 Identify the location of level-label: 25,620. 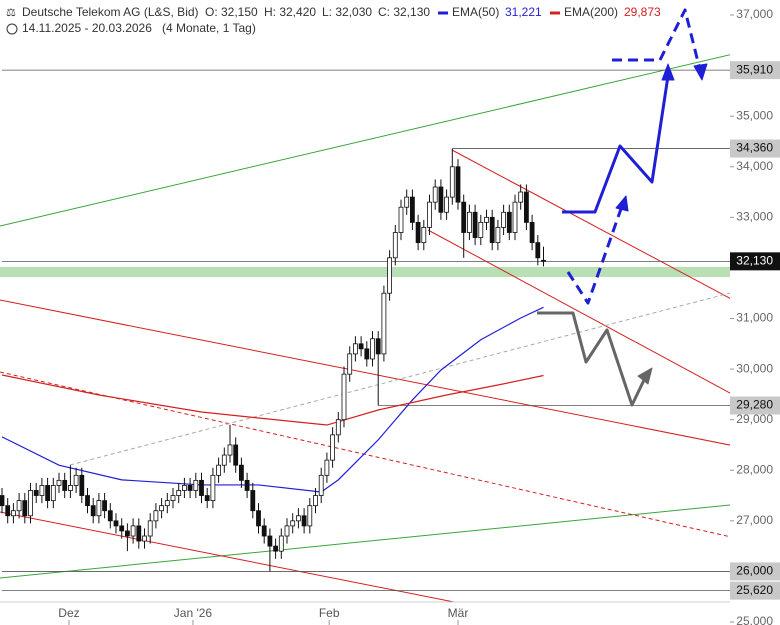
(754, 590).